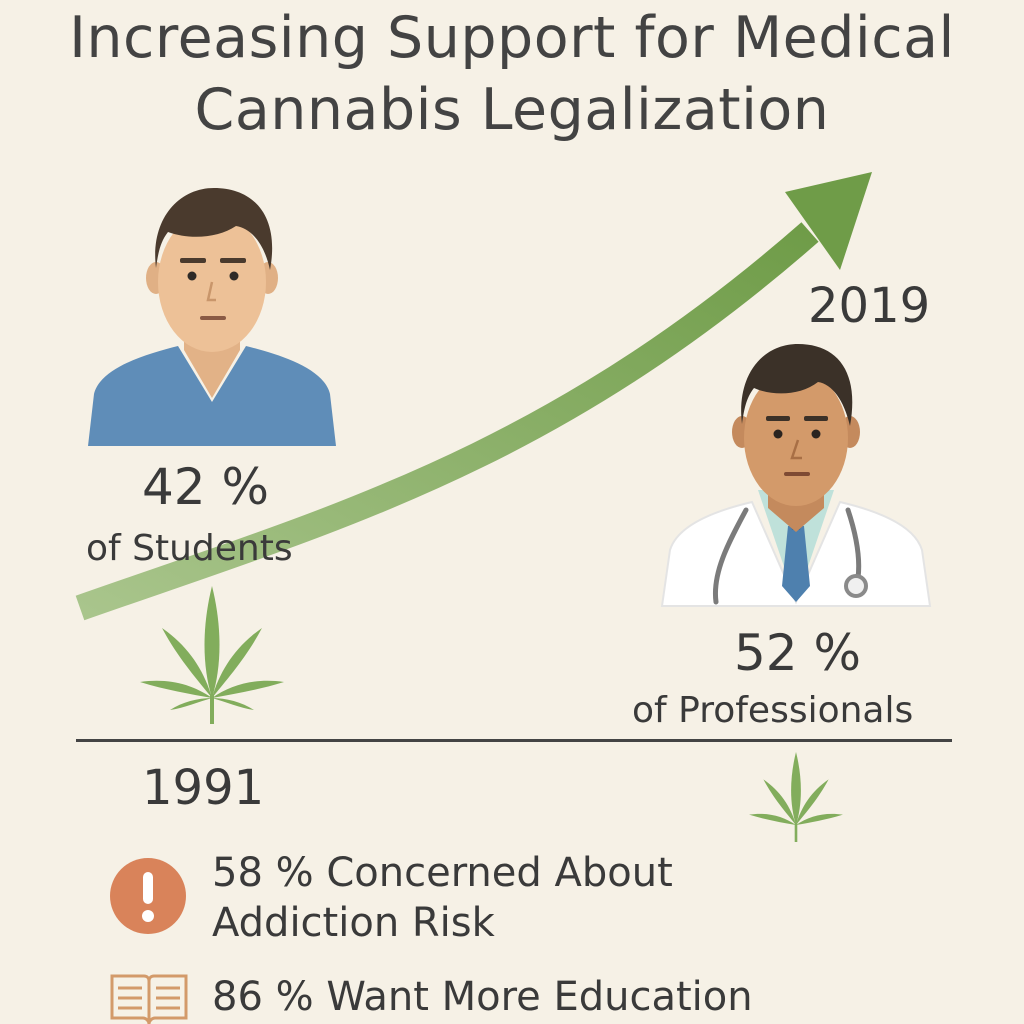 The height and width of the screenshot is (1024, 1024). I want to click on addiction-concern-stat: 58 % Concerned About Addiction Risk, so click(442, 898).